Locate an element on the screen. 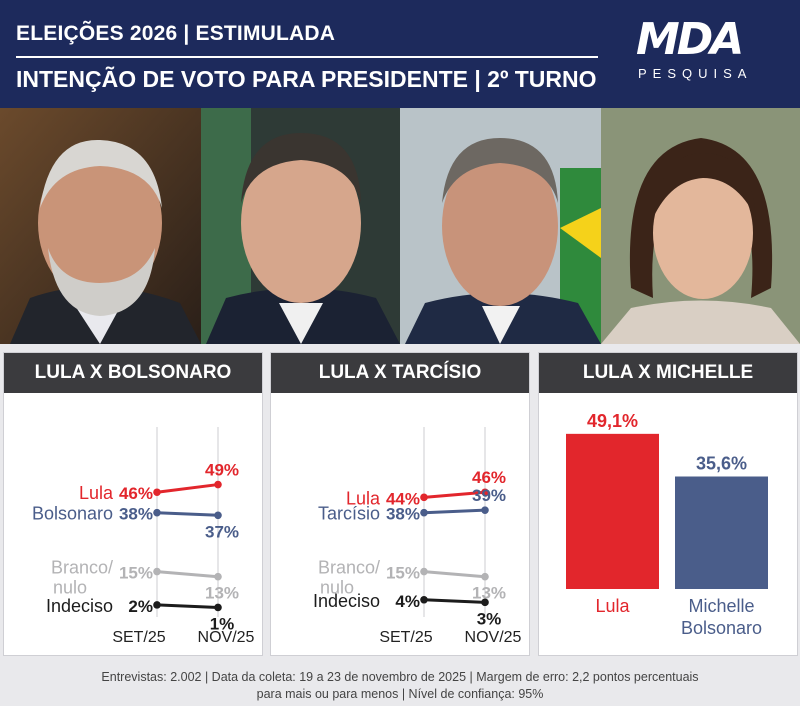 Image resolution: width=800 pixels, height=706 pixels. panel-title: LULA X TARCÍSIO is located at coordinates (400, 373).